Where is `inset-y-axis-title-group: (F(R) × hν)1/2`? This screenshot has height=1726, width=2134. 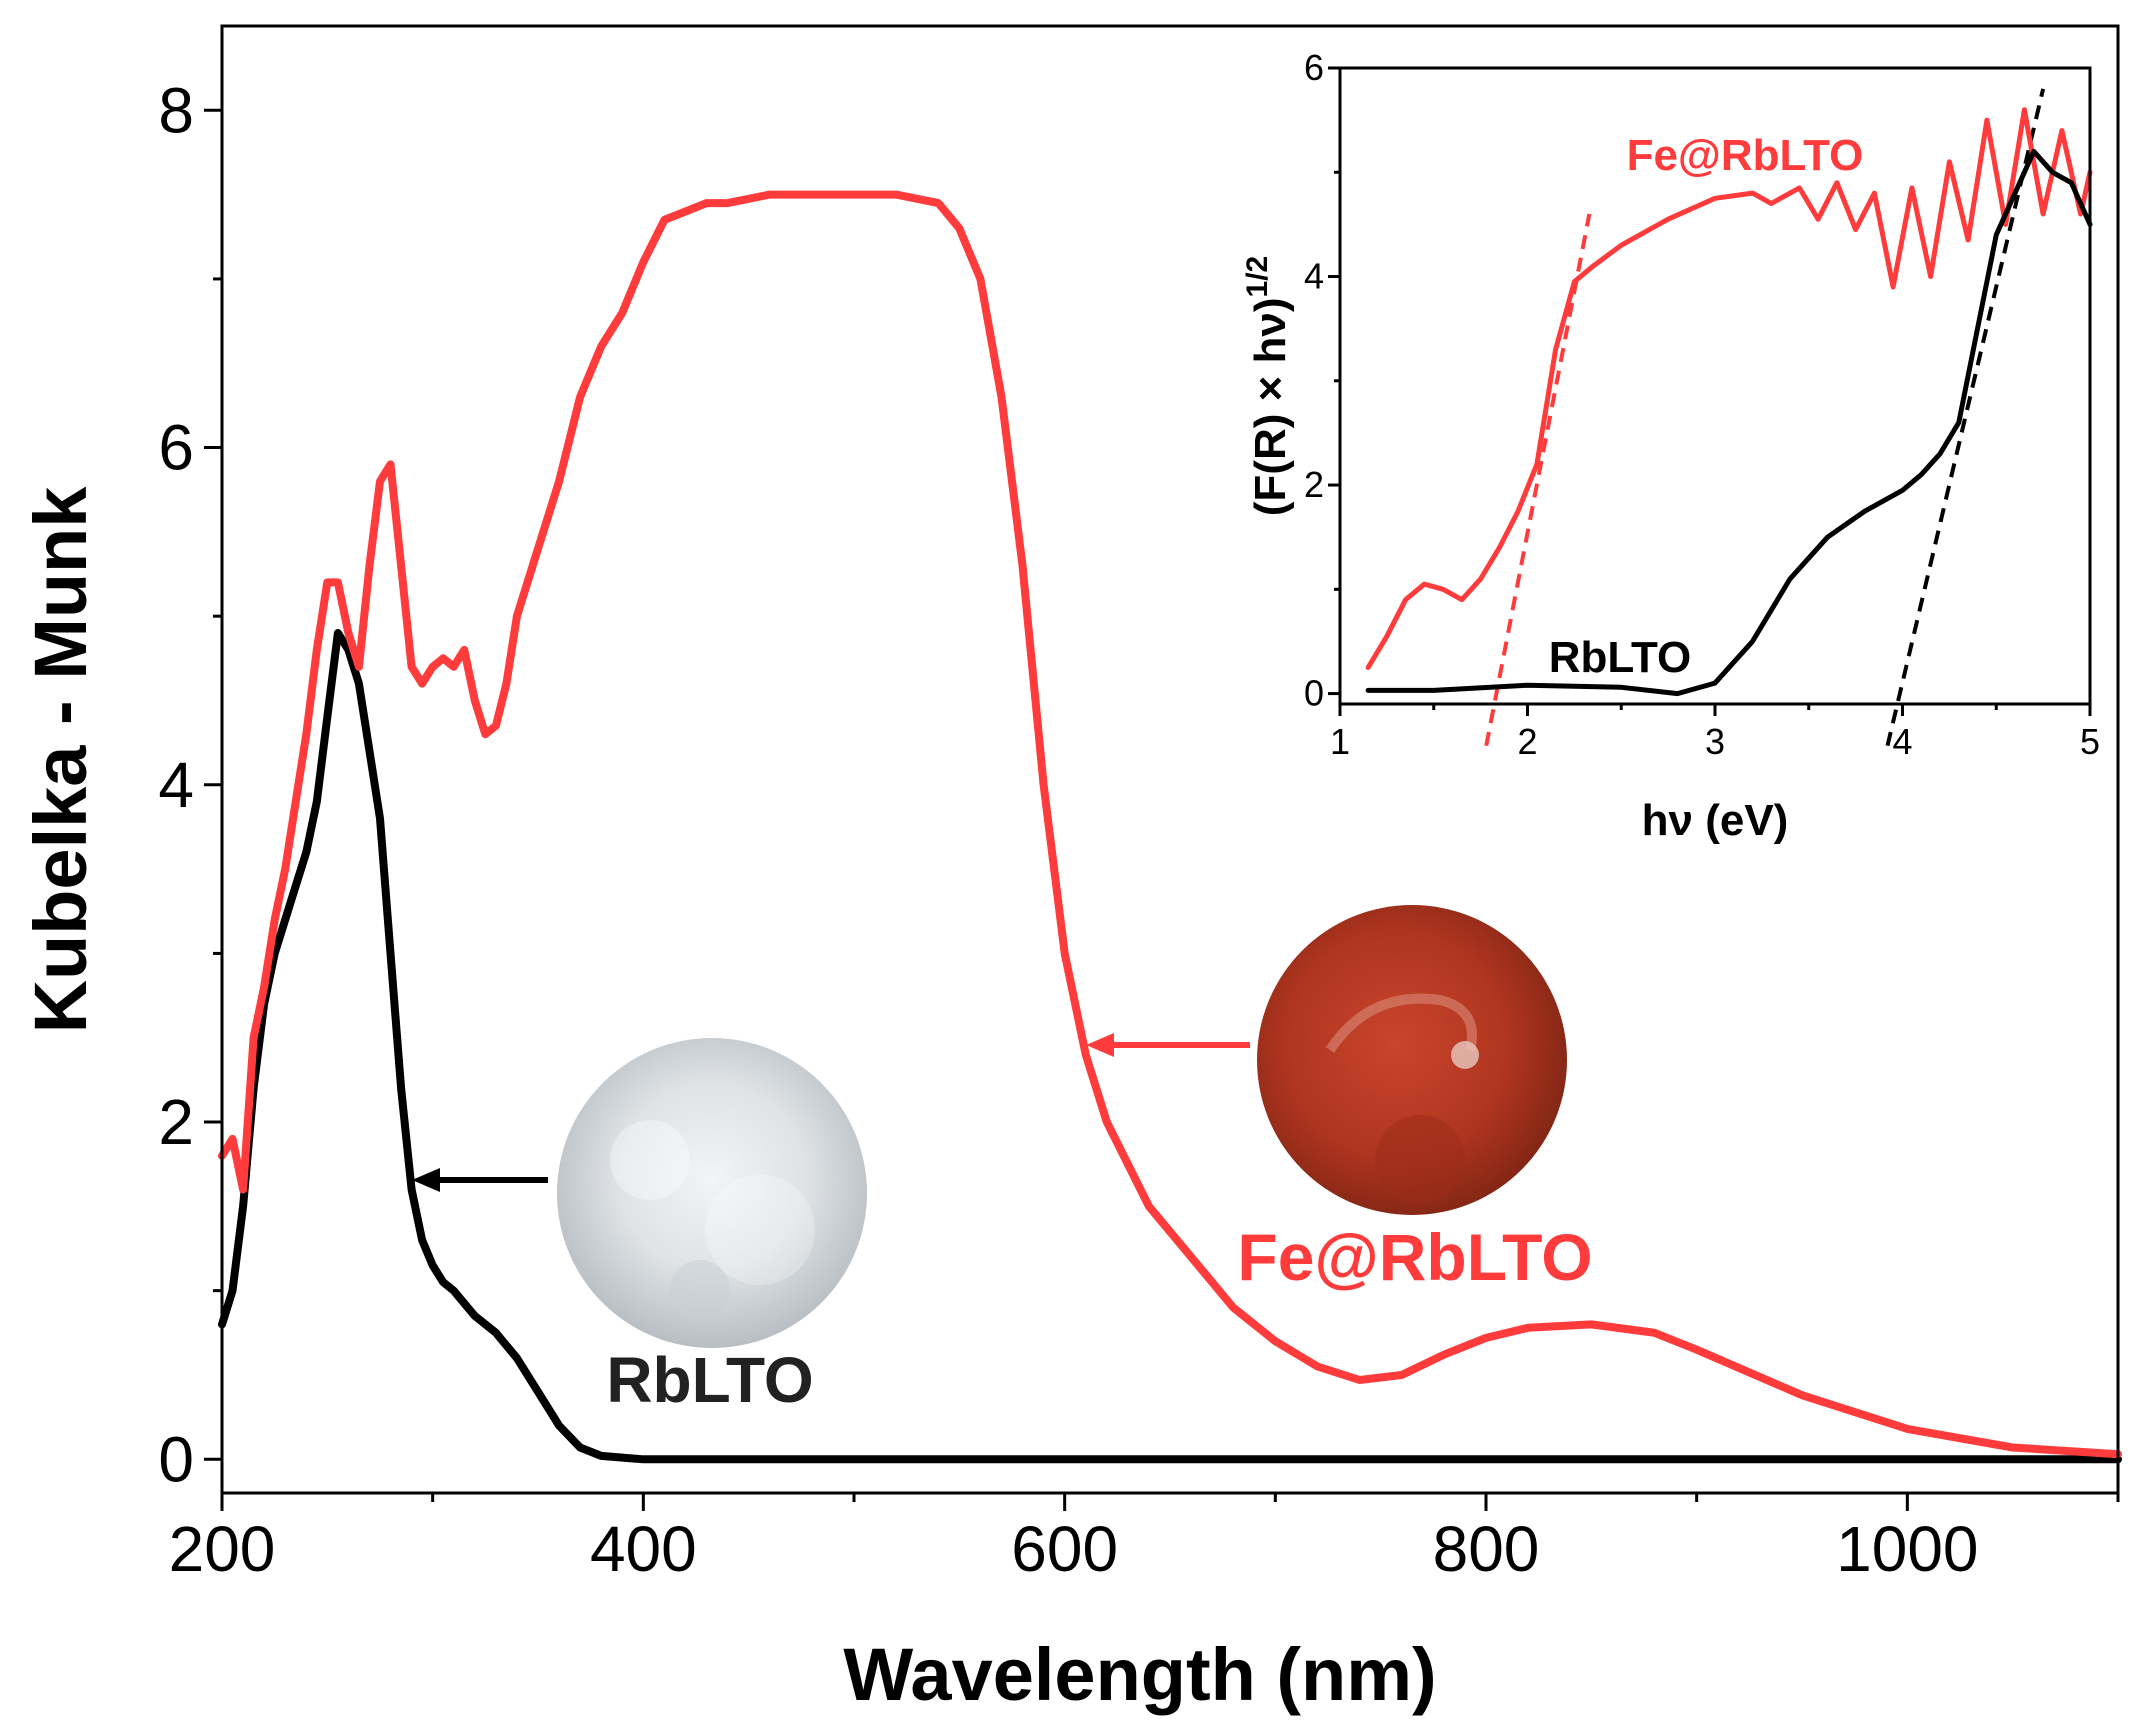
inset-y-axis-title-group: (F(R) × hν)1/2 is located at coordinates (1268, 386).